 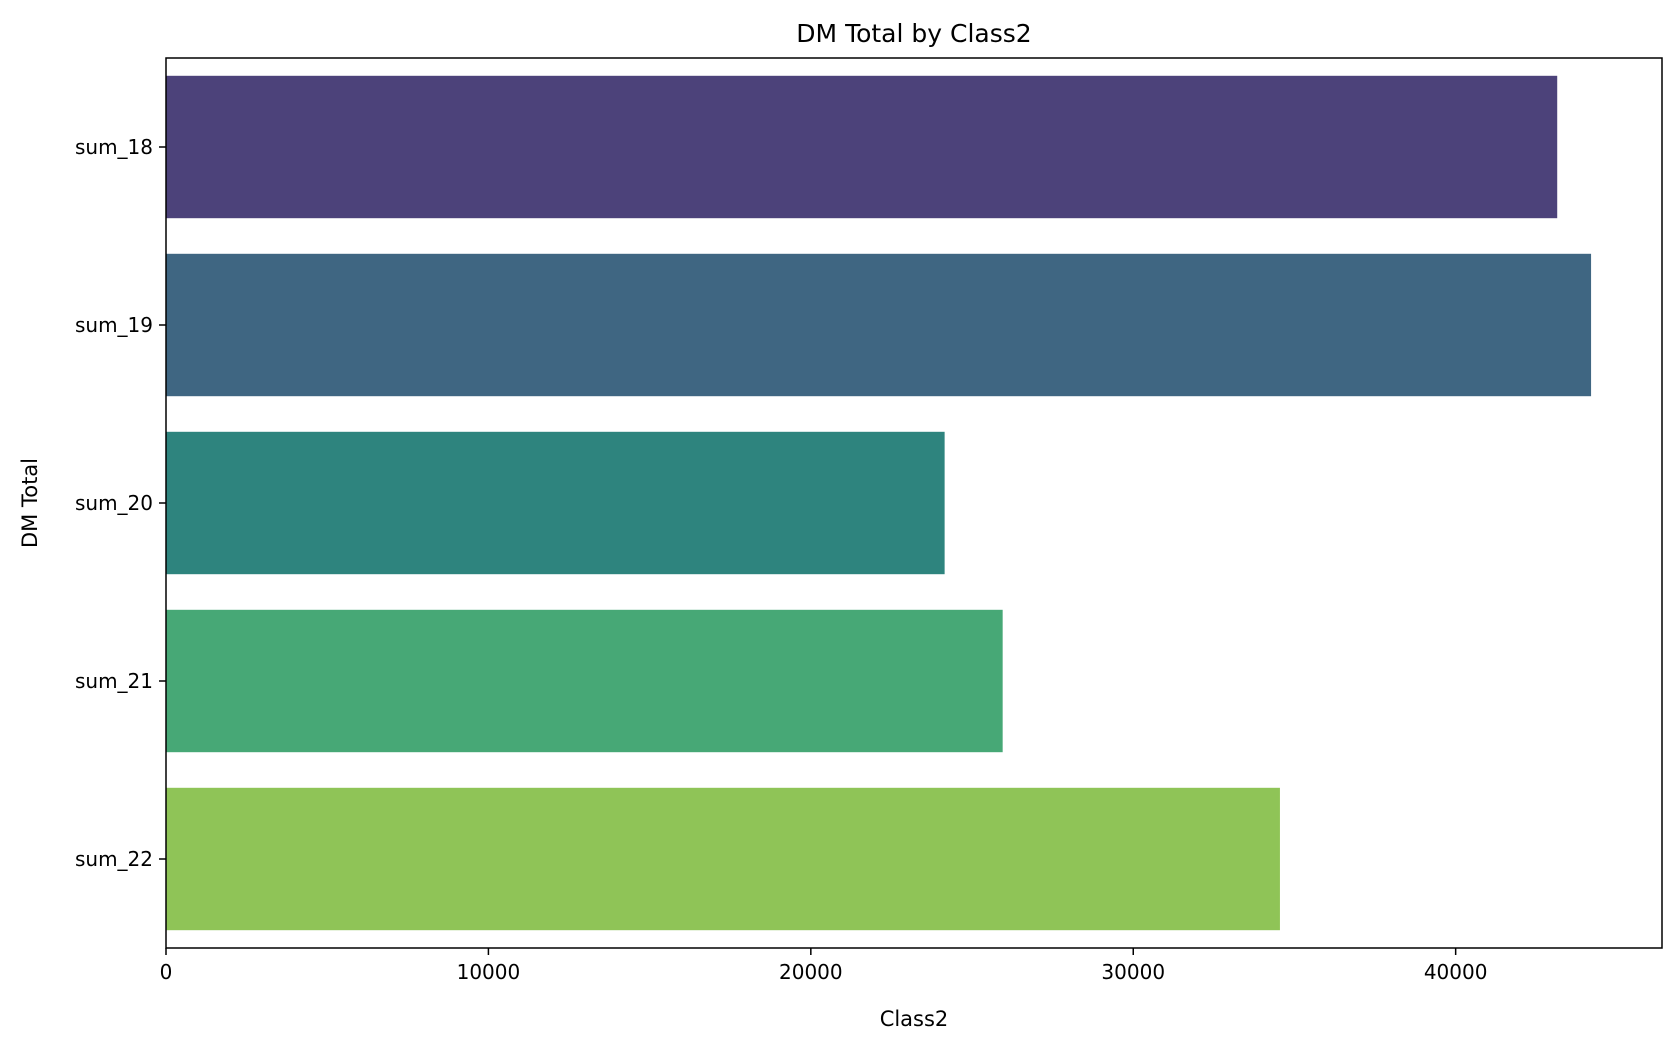 What do you see at coordinates (1456, 972) in the screenshot?
I see `x-tick-label: 40000` at bounding box center [1456, 972].